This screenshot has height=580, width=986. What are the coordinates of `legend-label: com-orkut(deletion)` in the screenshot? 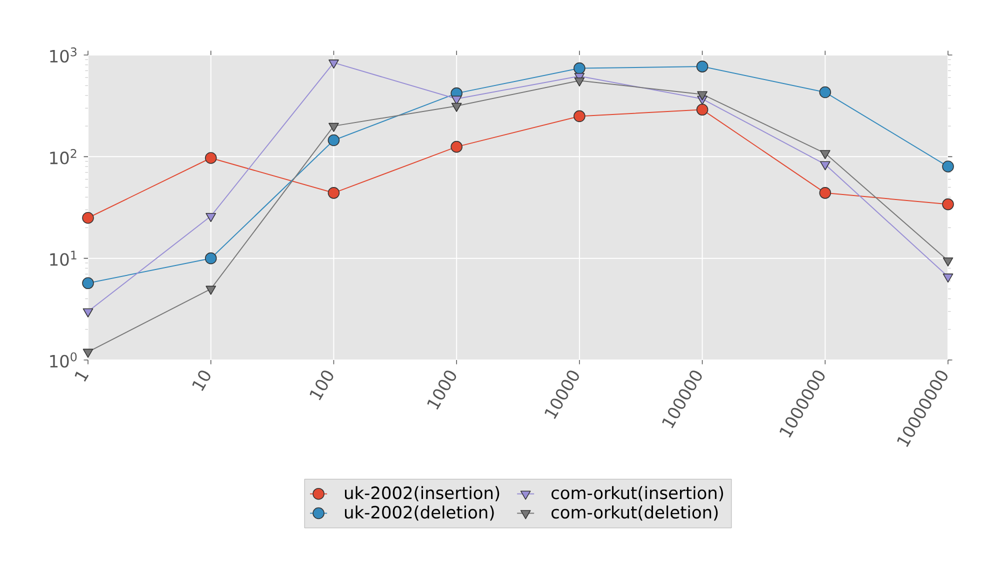 It's located at (635, 513).